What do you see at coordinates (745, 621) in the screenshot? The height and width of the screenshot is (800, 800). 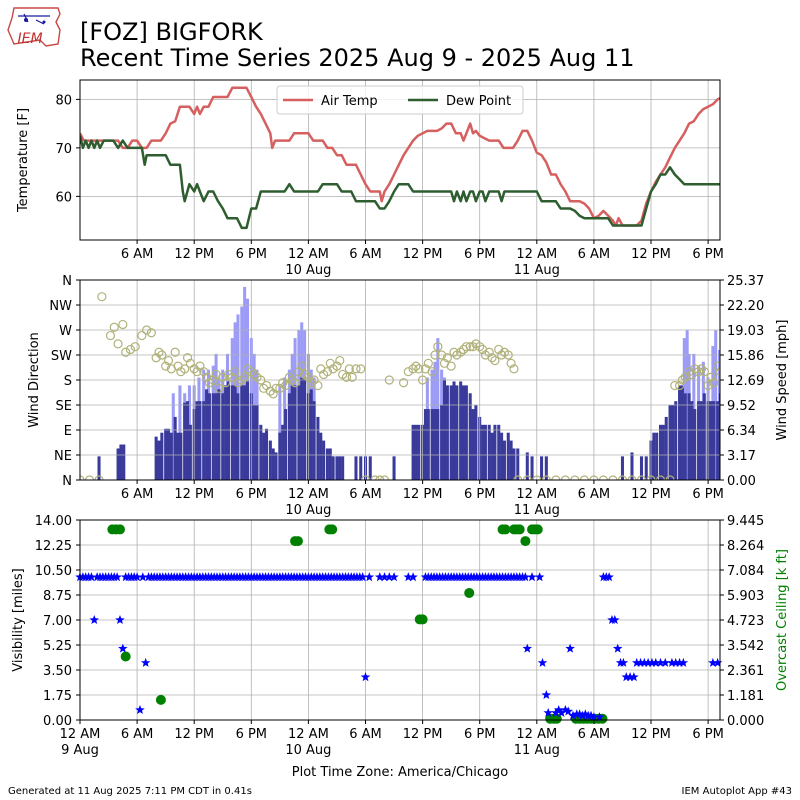 I see `ceiling-tick-label: 4.723` at bounding box center [745, 621].